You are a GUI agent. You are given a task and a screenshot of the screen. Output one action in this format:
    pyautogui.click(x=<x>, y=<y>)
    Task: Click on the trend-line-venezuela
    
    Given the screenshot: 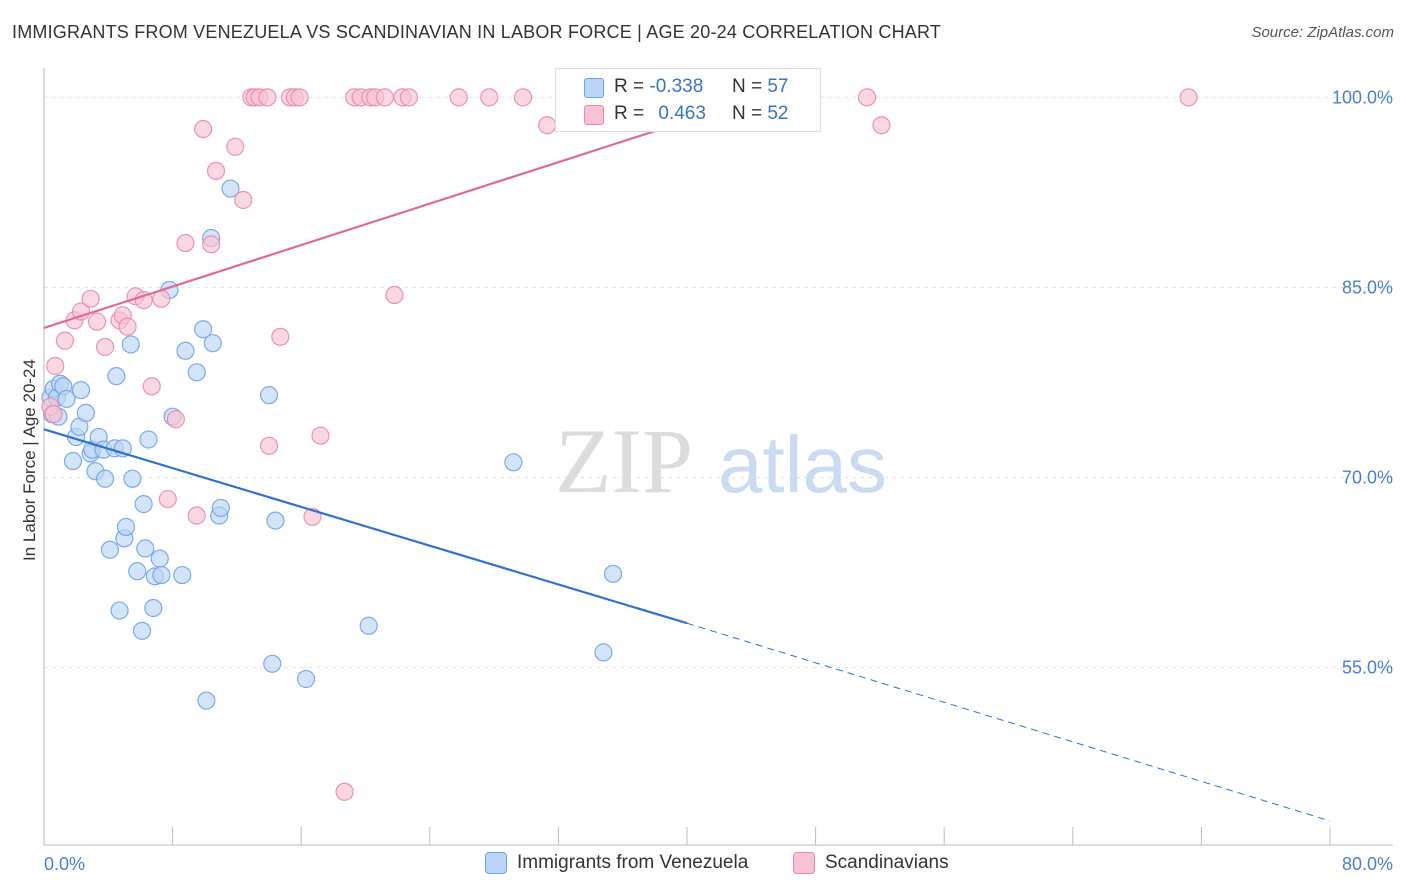 What is the action you would take?
    pyautogui.click(x=365, y=526)
    